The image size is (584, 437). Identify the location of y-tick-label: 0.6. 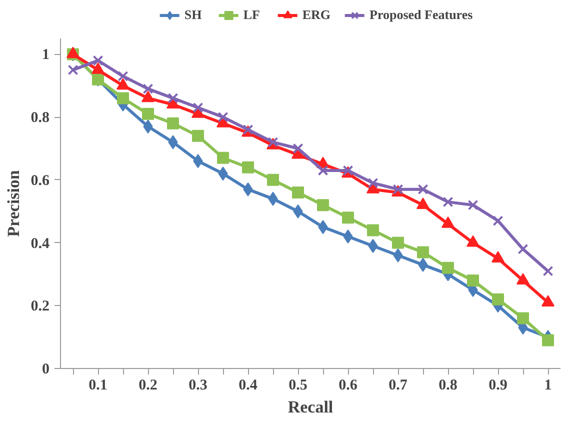
(40, 180).